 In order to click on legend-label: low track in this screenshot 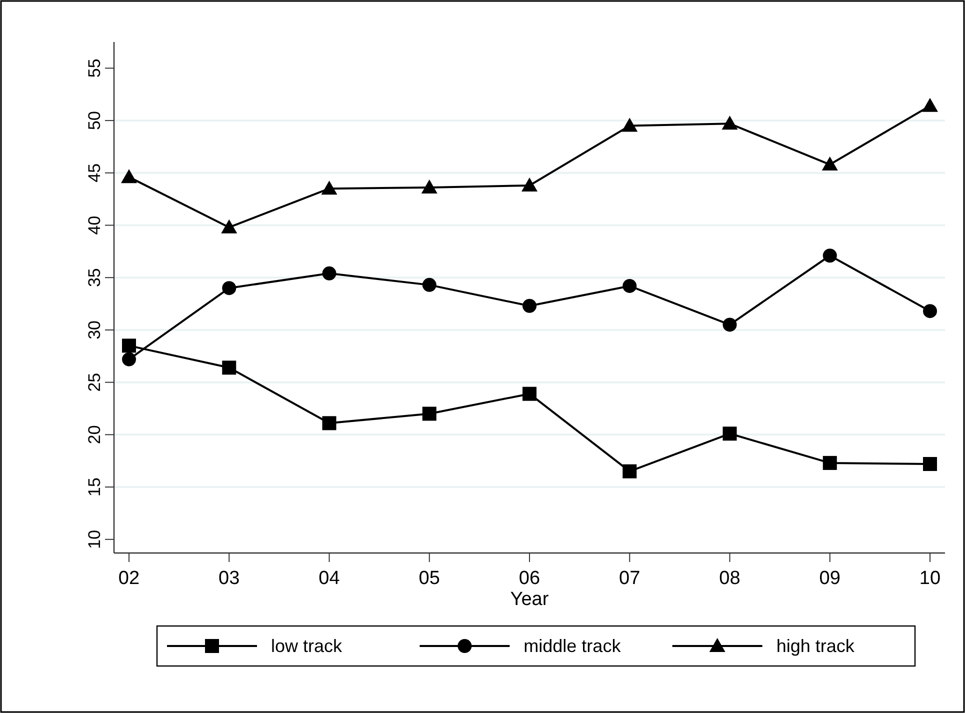, I will do `click(307, 646)`.